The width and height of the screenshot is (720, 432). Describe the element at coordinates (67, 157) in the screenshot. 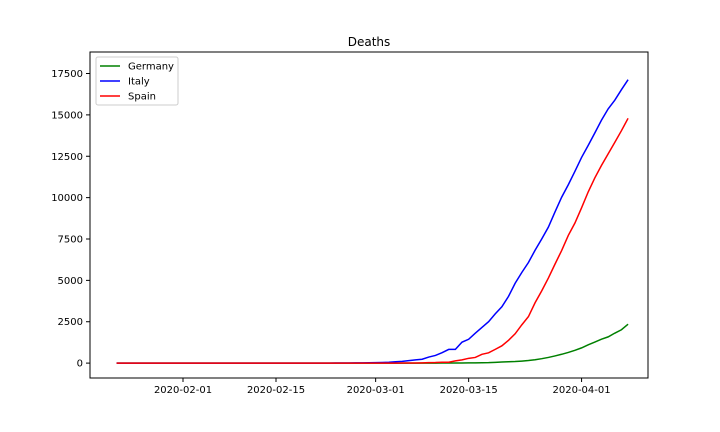

I see `y-tick-label: 12500` at that location.